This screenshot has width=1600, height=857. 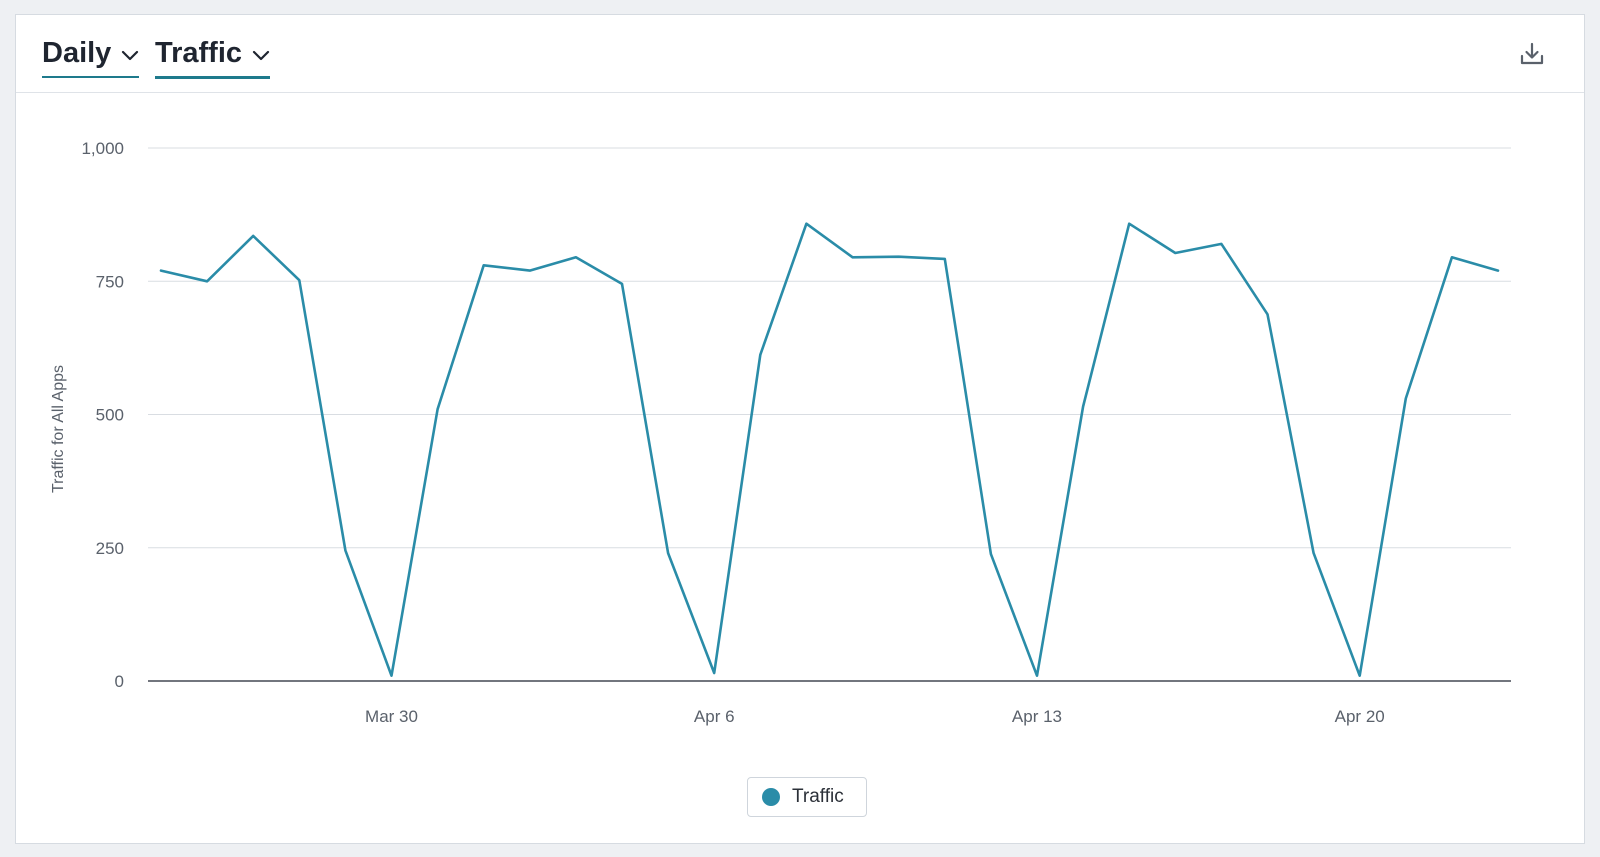 I want to click on period-selector: Daily, so click(x=91, y=57).